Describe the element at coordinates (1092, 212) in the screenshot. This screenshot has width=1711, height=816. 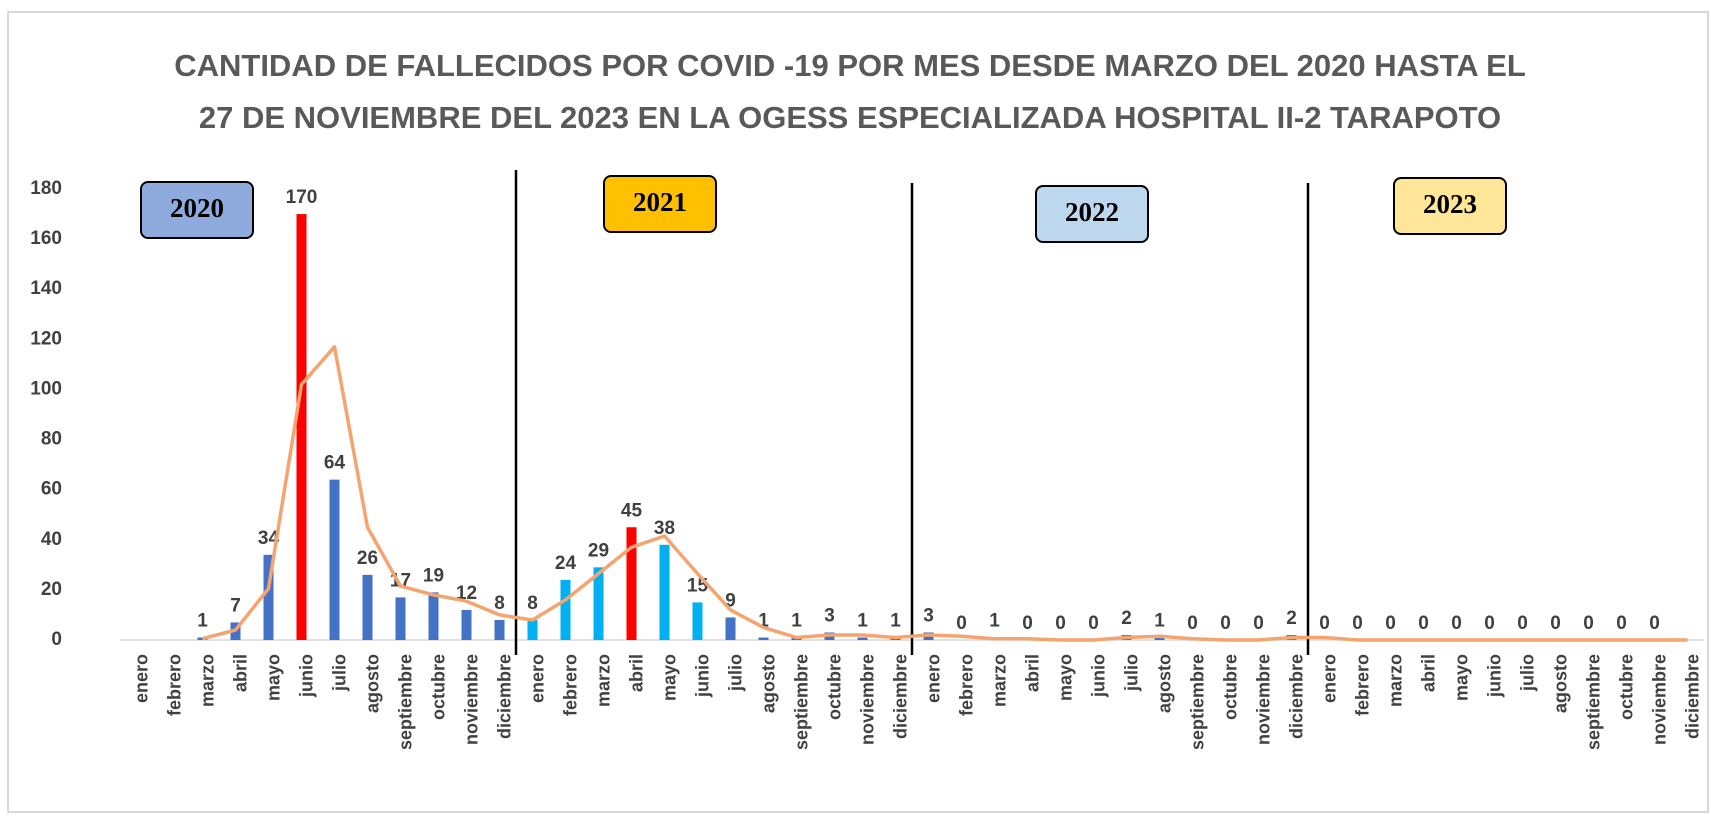
I see `year-label: 2022` at that location.